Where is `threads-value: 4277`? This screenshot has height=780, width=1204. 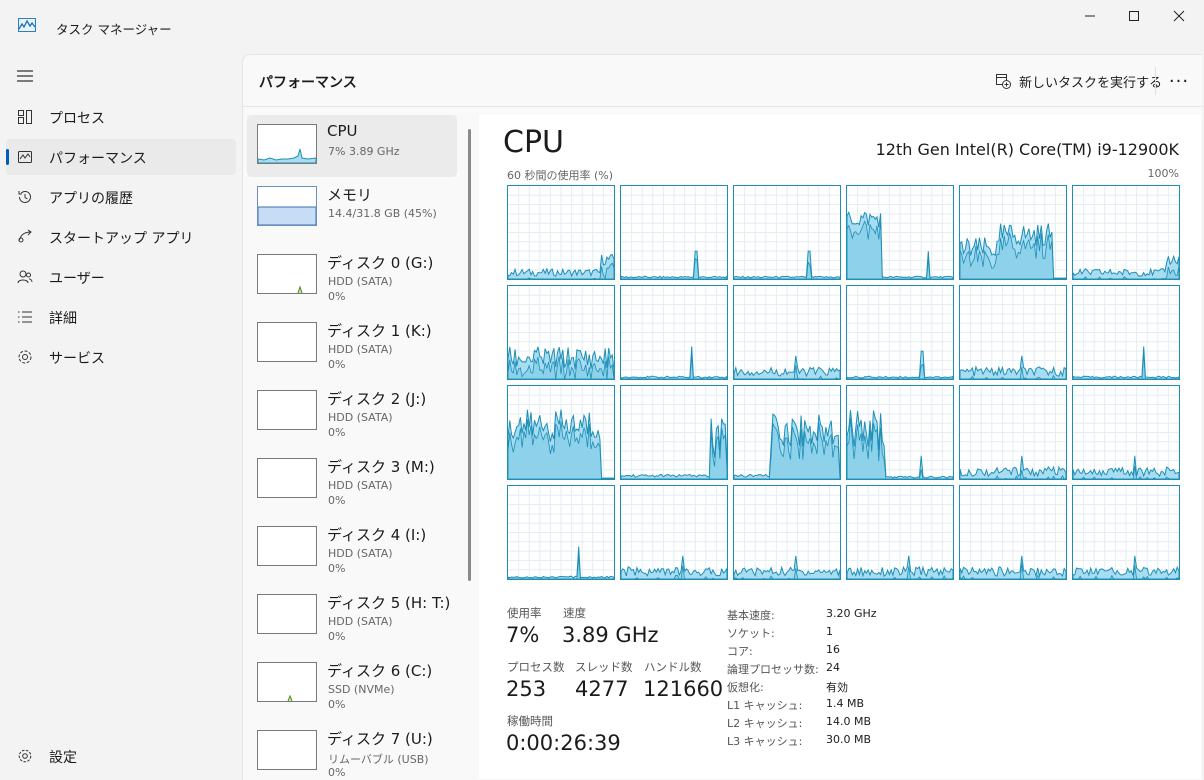
threads-value: 4277 is located at coordinates (602, 689).